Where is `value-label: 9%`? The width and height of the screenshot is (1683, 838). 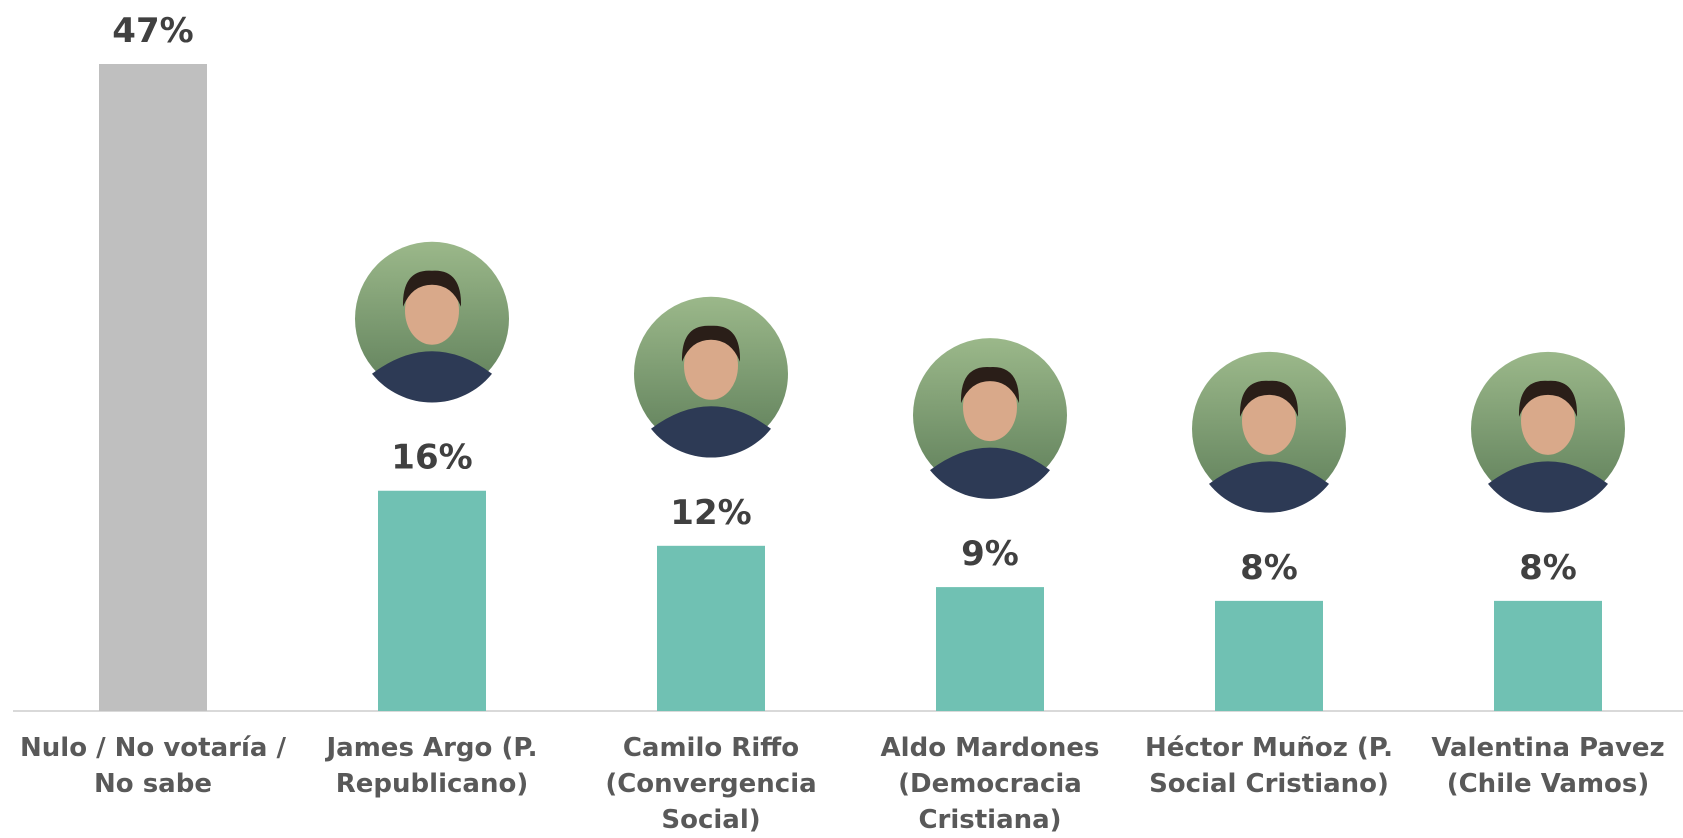 value-label: 9% is located at coordinates (990, 554).